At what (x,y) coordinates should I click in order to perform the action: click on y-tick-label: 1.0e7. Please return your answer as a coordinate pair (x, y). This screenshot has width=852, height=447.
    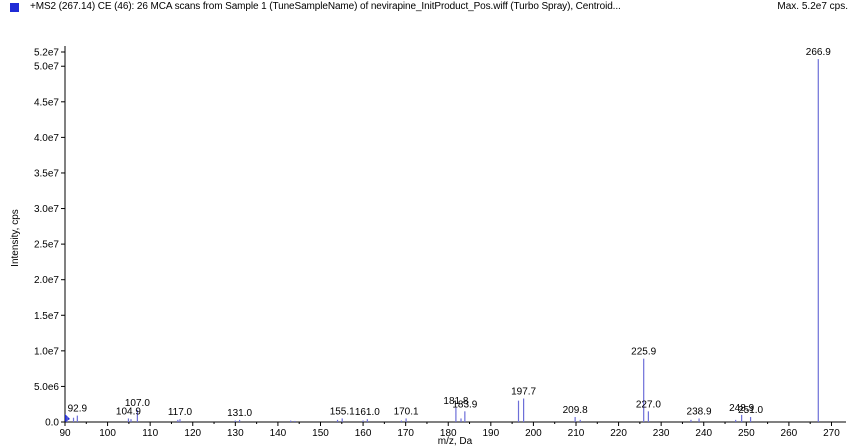
    Looking at the image, I should click on (46, 351).